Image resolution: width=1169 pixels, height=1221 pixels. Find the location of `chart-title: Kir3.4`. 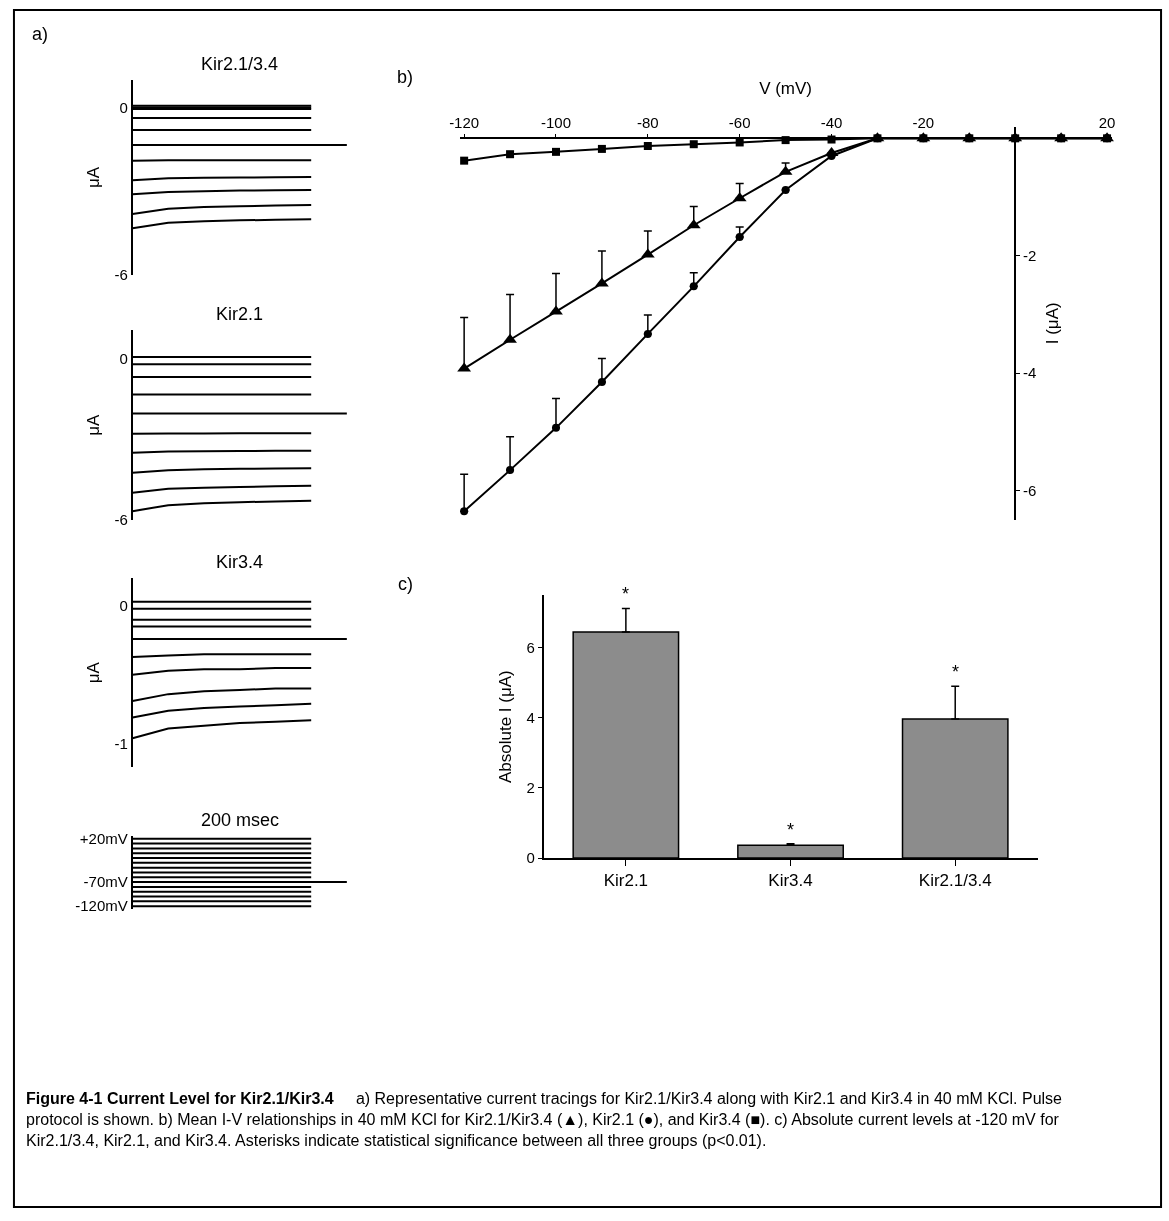

chart-title: Kir3.4 is located at coordinates (240, 562).